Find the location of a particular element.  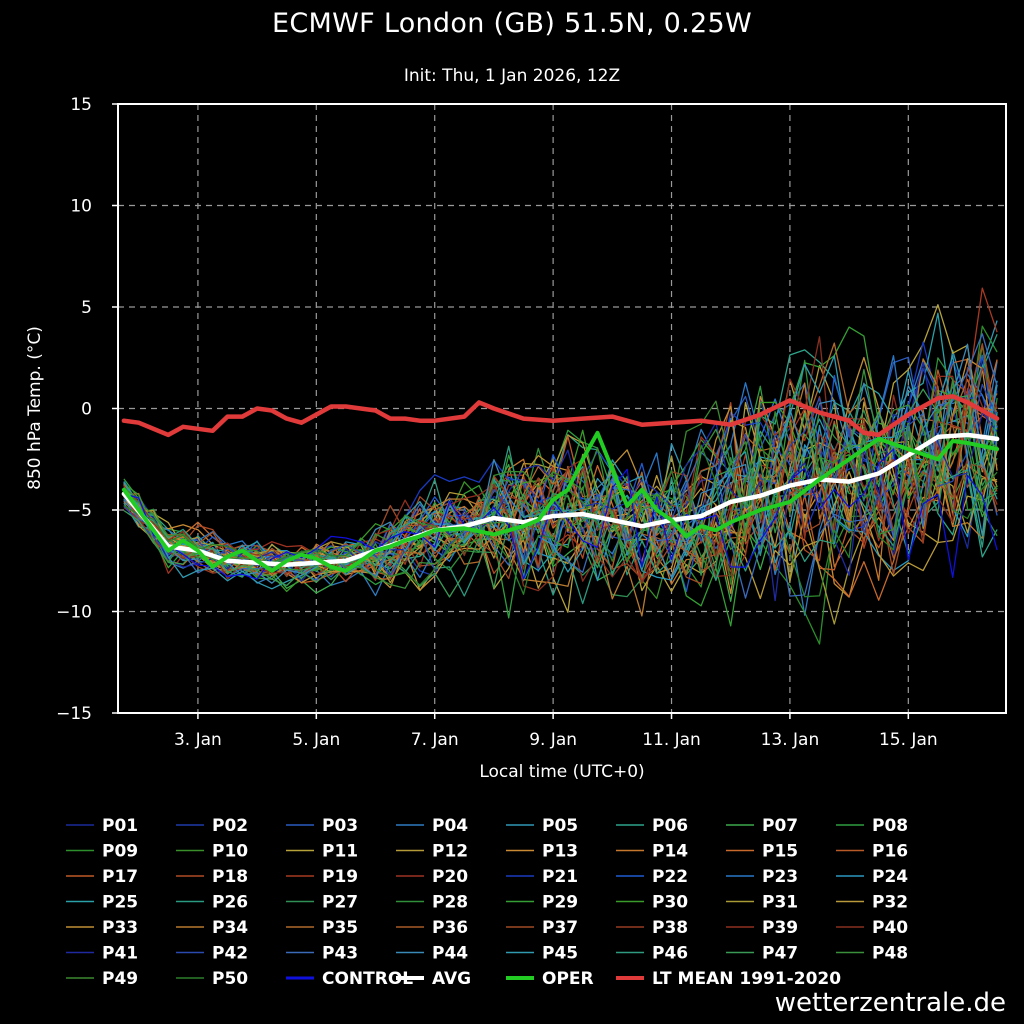

legend-label: P02 is located at coordinates (230, 826).